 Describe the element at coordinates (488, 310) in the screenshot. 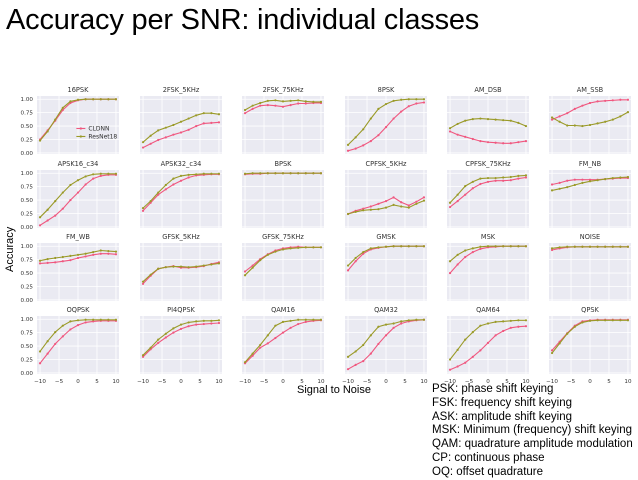

I see `panel-title: QAM64` at that location.